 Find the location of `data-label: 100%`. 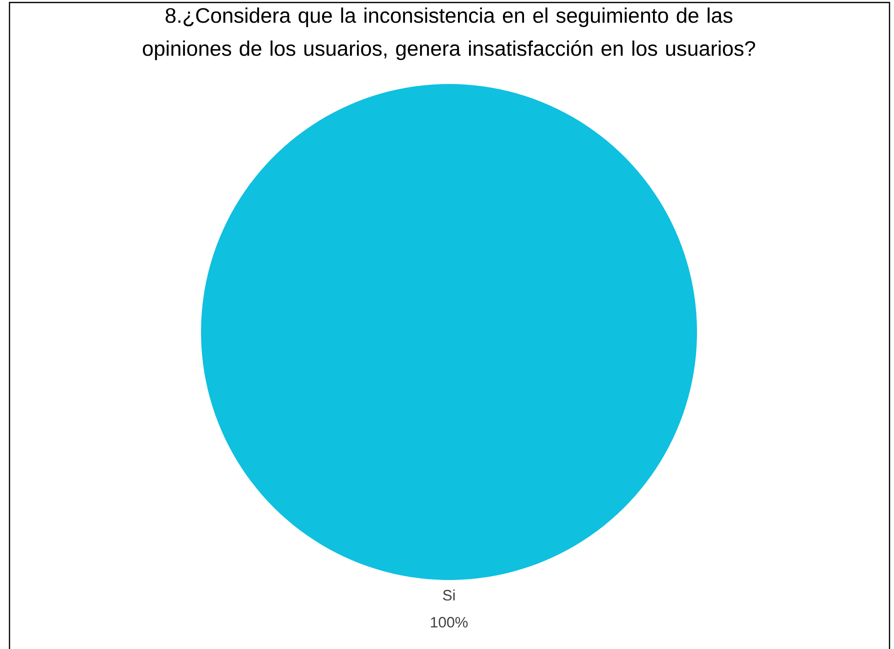

data-label: 100% is located at coordinates (449, 622).